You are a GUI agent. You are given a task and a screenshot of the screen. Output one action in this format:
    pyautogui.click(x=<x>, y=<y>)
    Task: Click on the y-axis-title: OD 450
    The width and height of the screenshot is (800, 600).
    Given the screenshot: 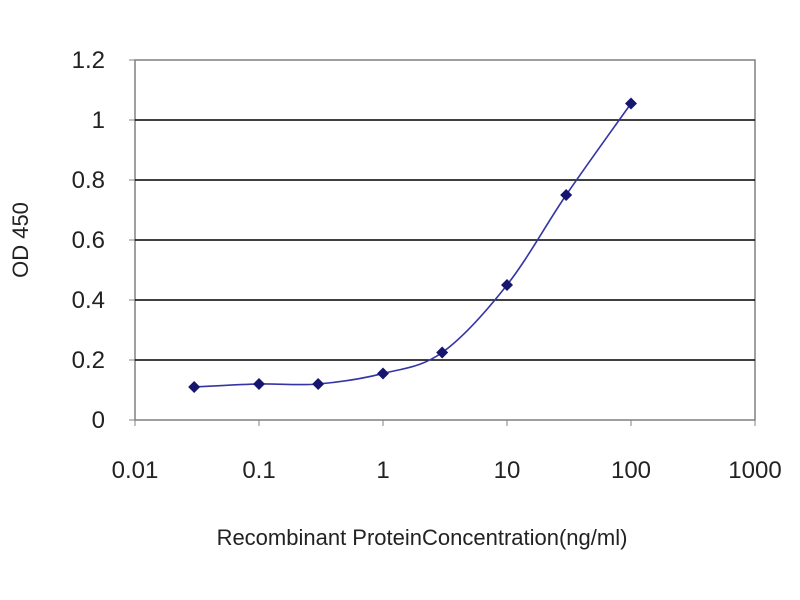 What is the action you would take?
    pyautogui.click(x=20, y=240)
    